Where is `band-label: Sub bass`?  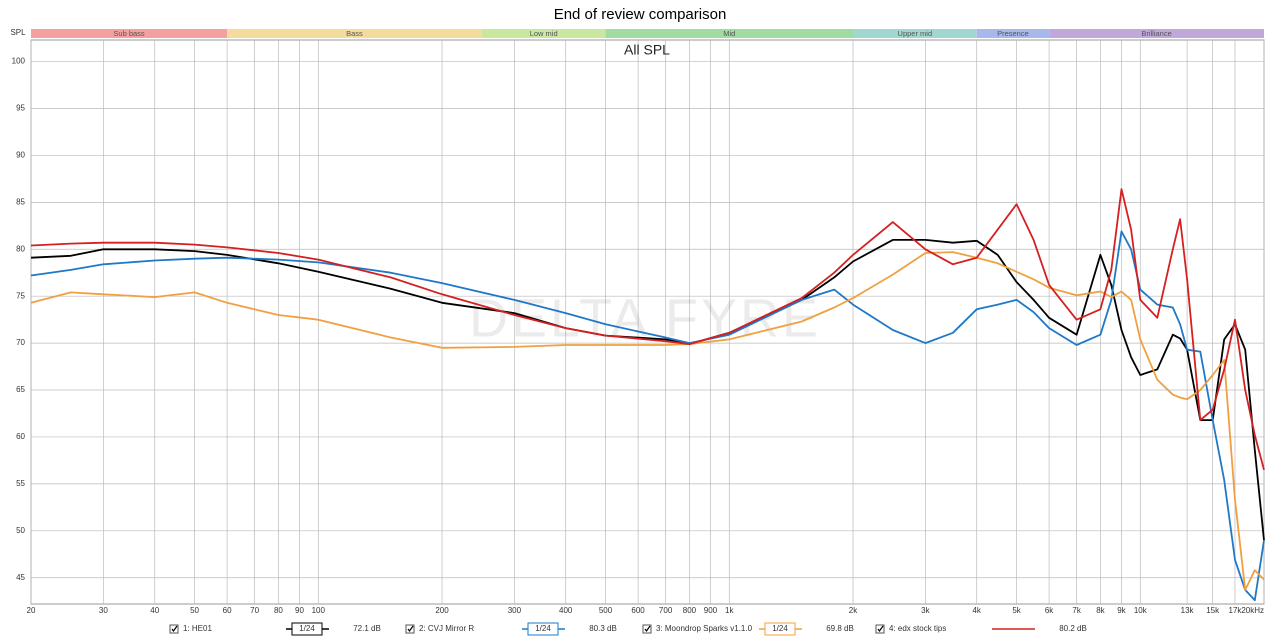
band-label: Sub bass is located at coordinates (129, 33).